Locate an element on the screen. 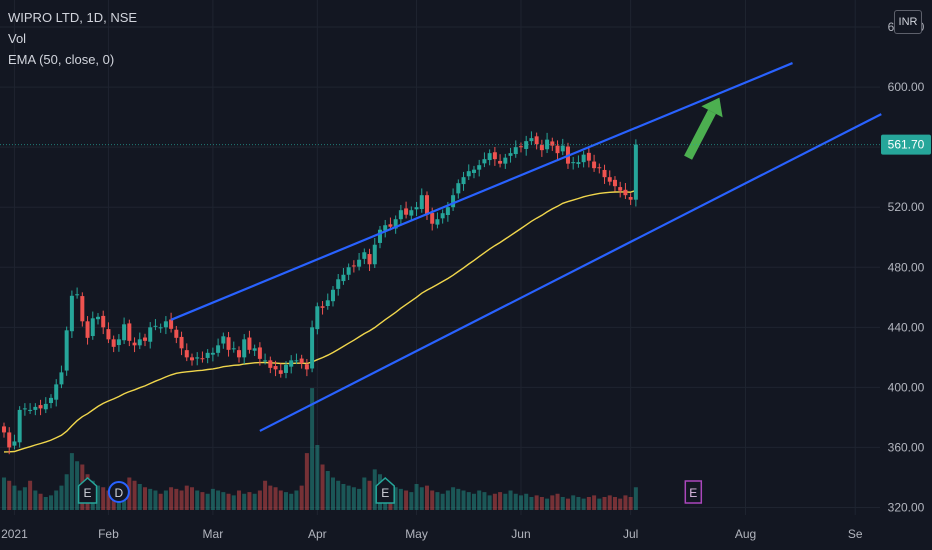  symbol-title: WIPRO LTD, 1D, NSE is located at coordinates (73, 17).